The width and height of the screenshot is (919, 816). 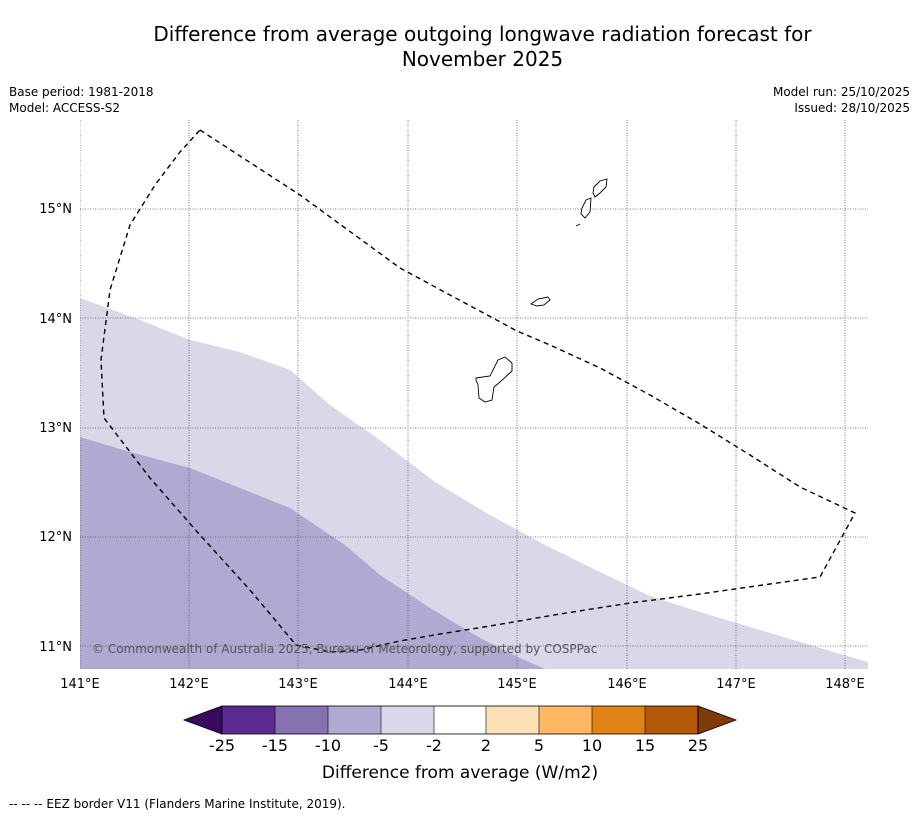 What do you see at coordinates (460, 773) in the screenshot?
I see `colorbar-label: Difference from average (W/m2)` at bounding box center [460, 773].